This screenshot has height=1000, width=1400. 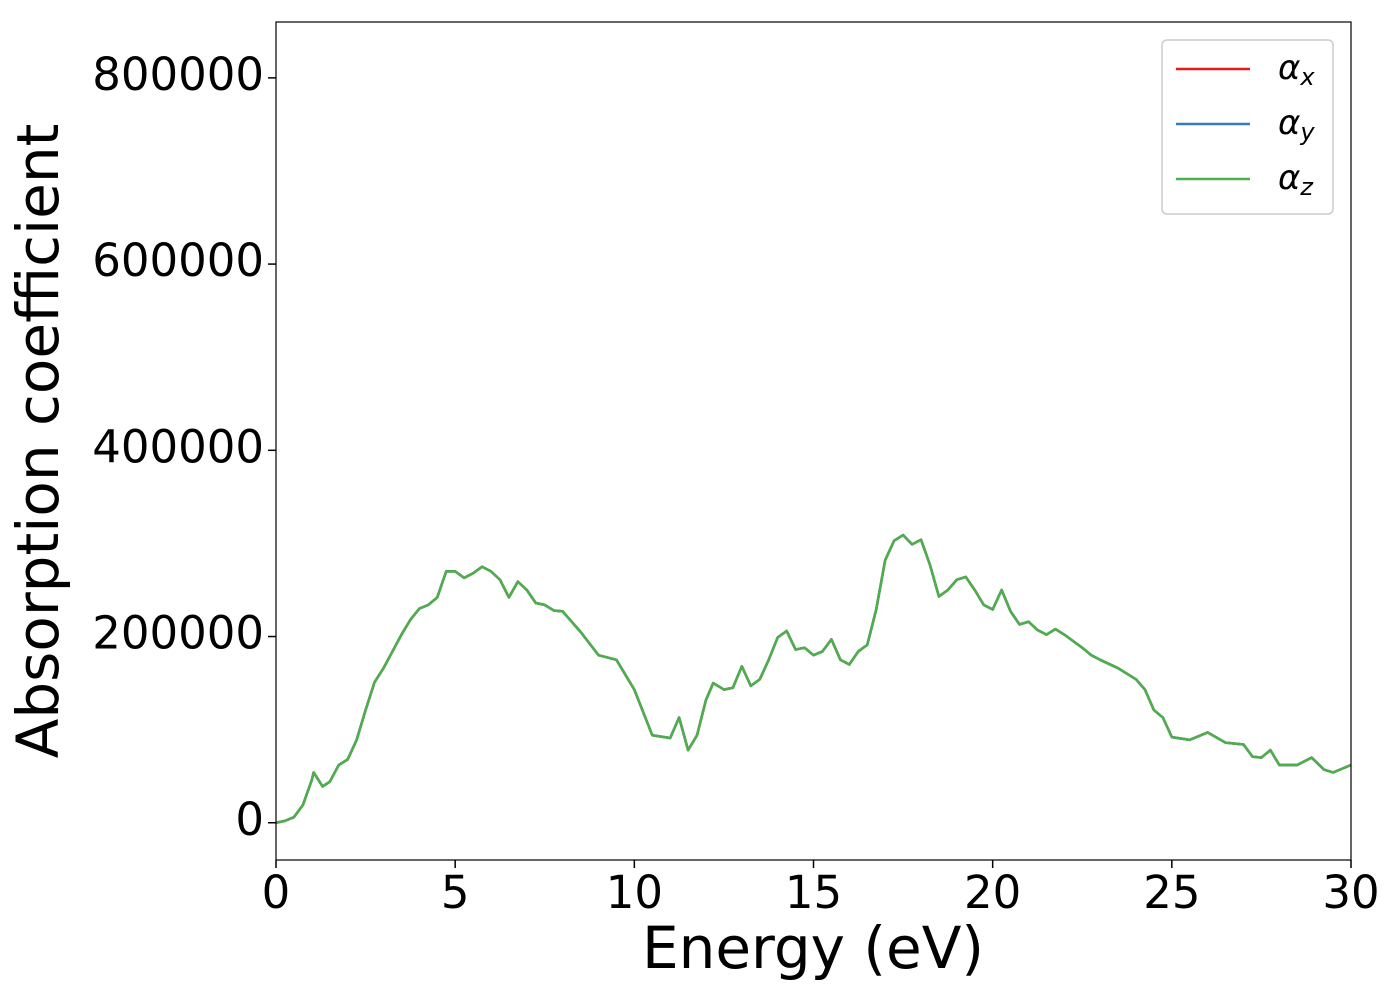 What do you see at coordinates (813, 892) in the screenshot?
I see `x-tick-label: 15` at bounding box center [813, 892].